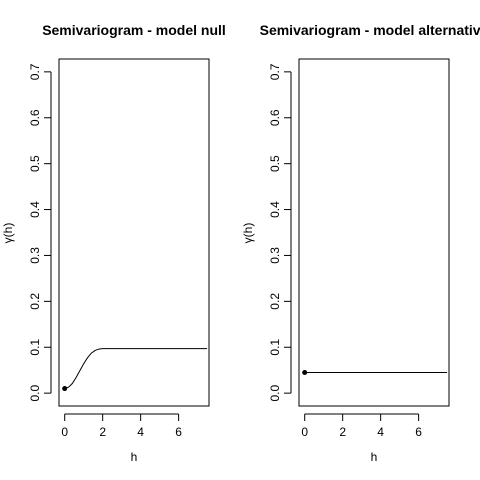 This screenshot has width=480, height=480. I want to click on chart-title: Semivariogram - model null, so click(134, 30).